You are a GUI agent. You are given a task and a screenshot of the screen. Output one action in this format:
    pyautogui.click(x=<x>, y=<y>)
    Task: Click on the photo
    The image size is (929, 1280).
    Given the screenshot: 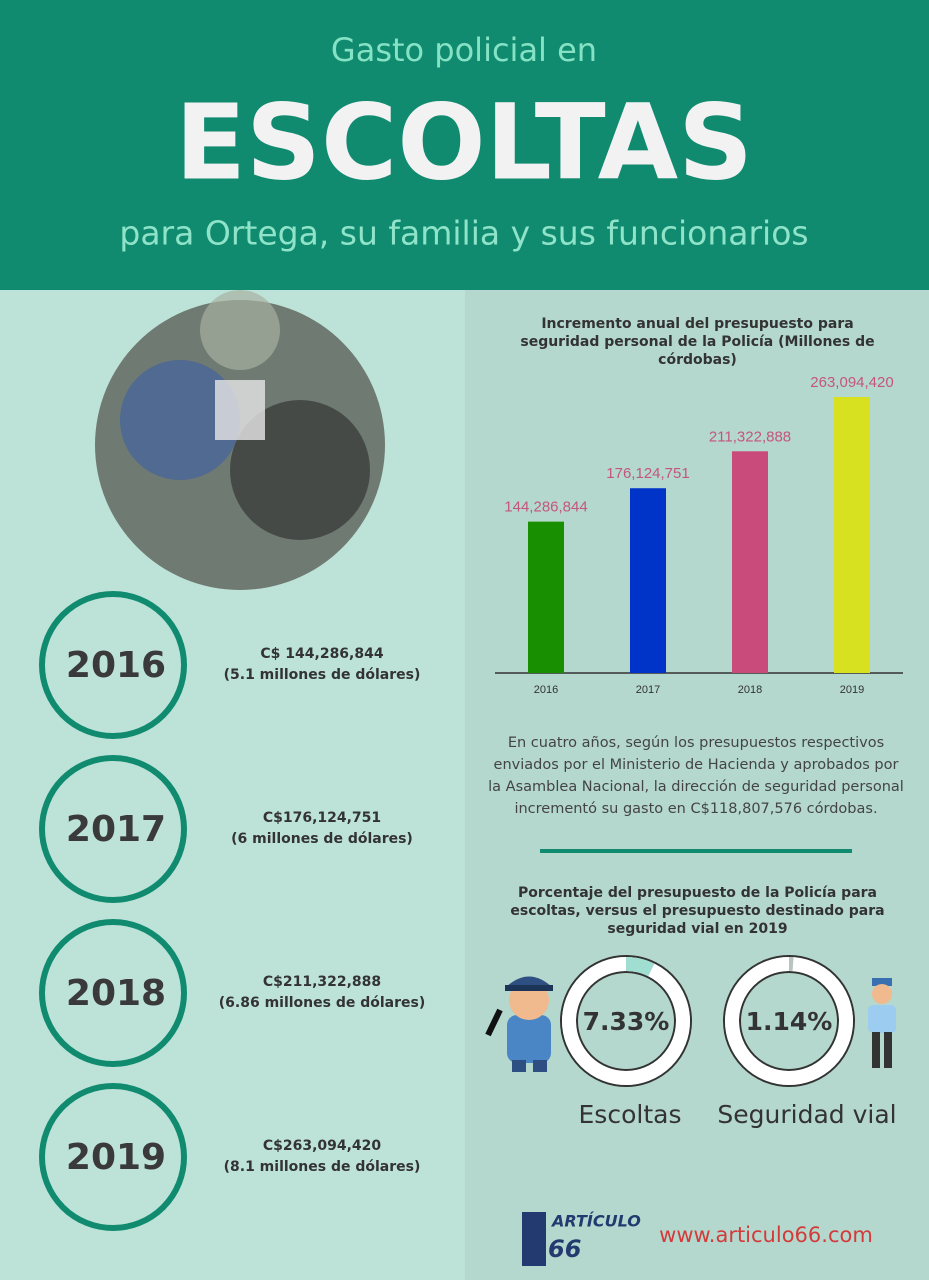 What is the action you would take?
    pyautogui.click(x=240, y=440)
    